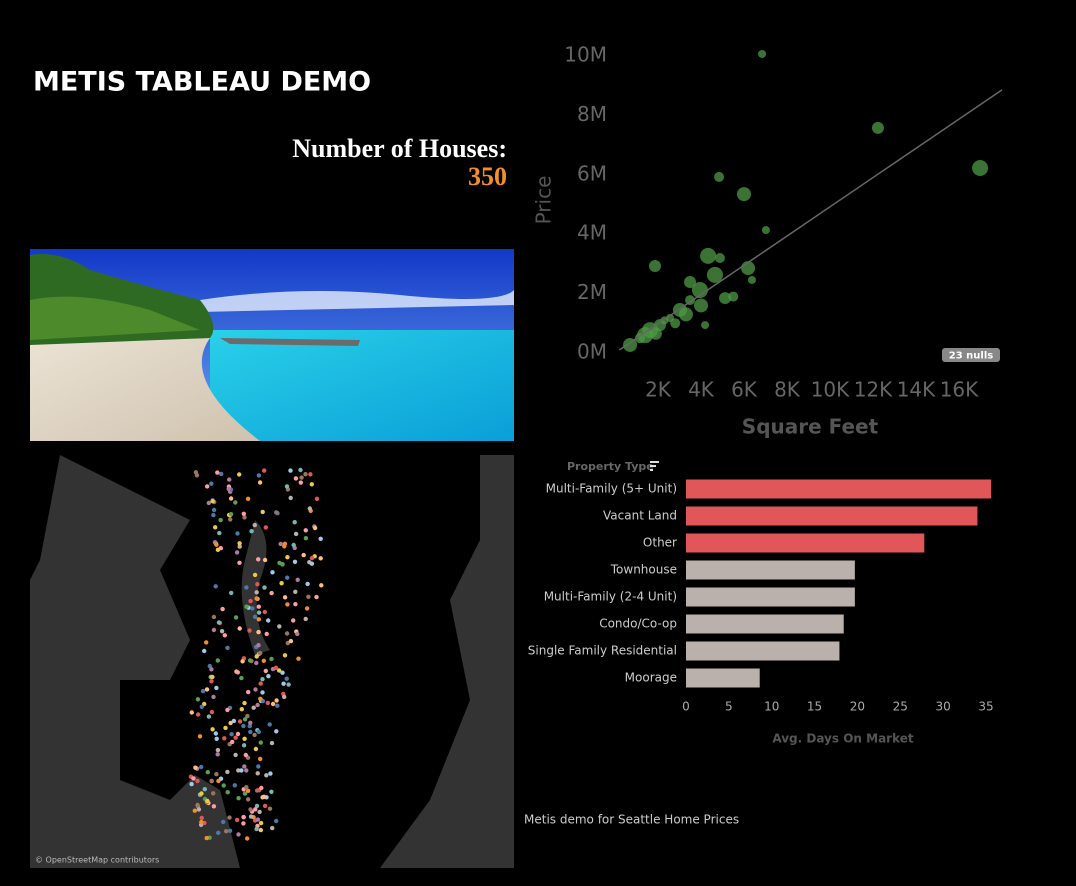 The image size is (1076, 886). I want to click on house-dots, so click(256, 654).